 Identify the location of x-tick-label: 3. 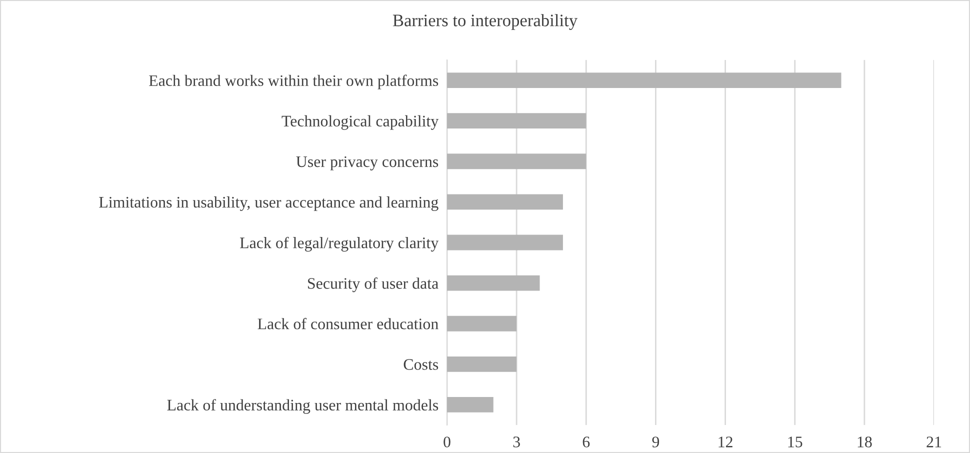
(516, 442).